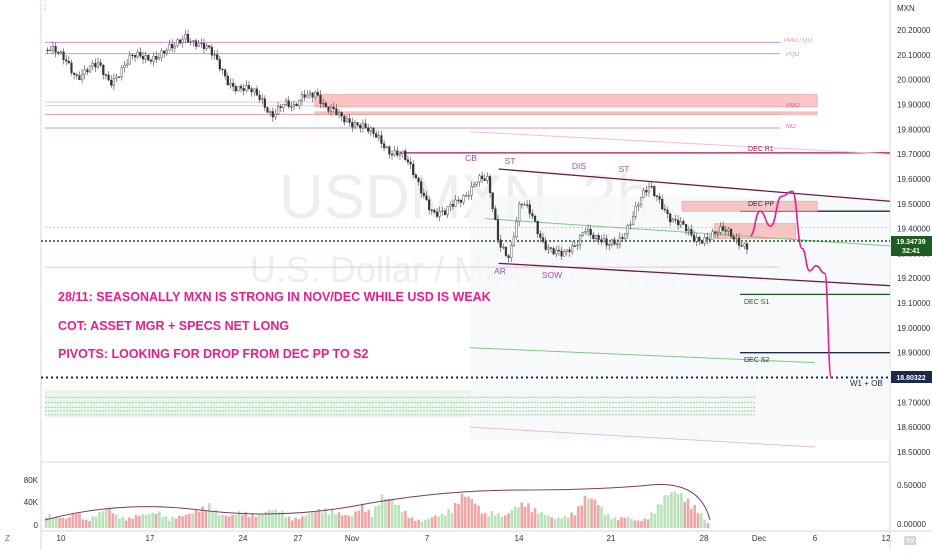 This screenshot has height=555, width=932. I want to click on time-tick: 14, so click(519, 538).